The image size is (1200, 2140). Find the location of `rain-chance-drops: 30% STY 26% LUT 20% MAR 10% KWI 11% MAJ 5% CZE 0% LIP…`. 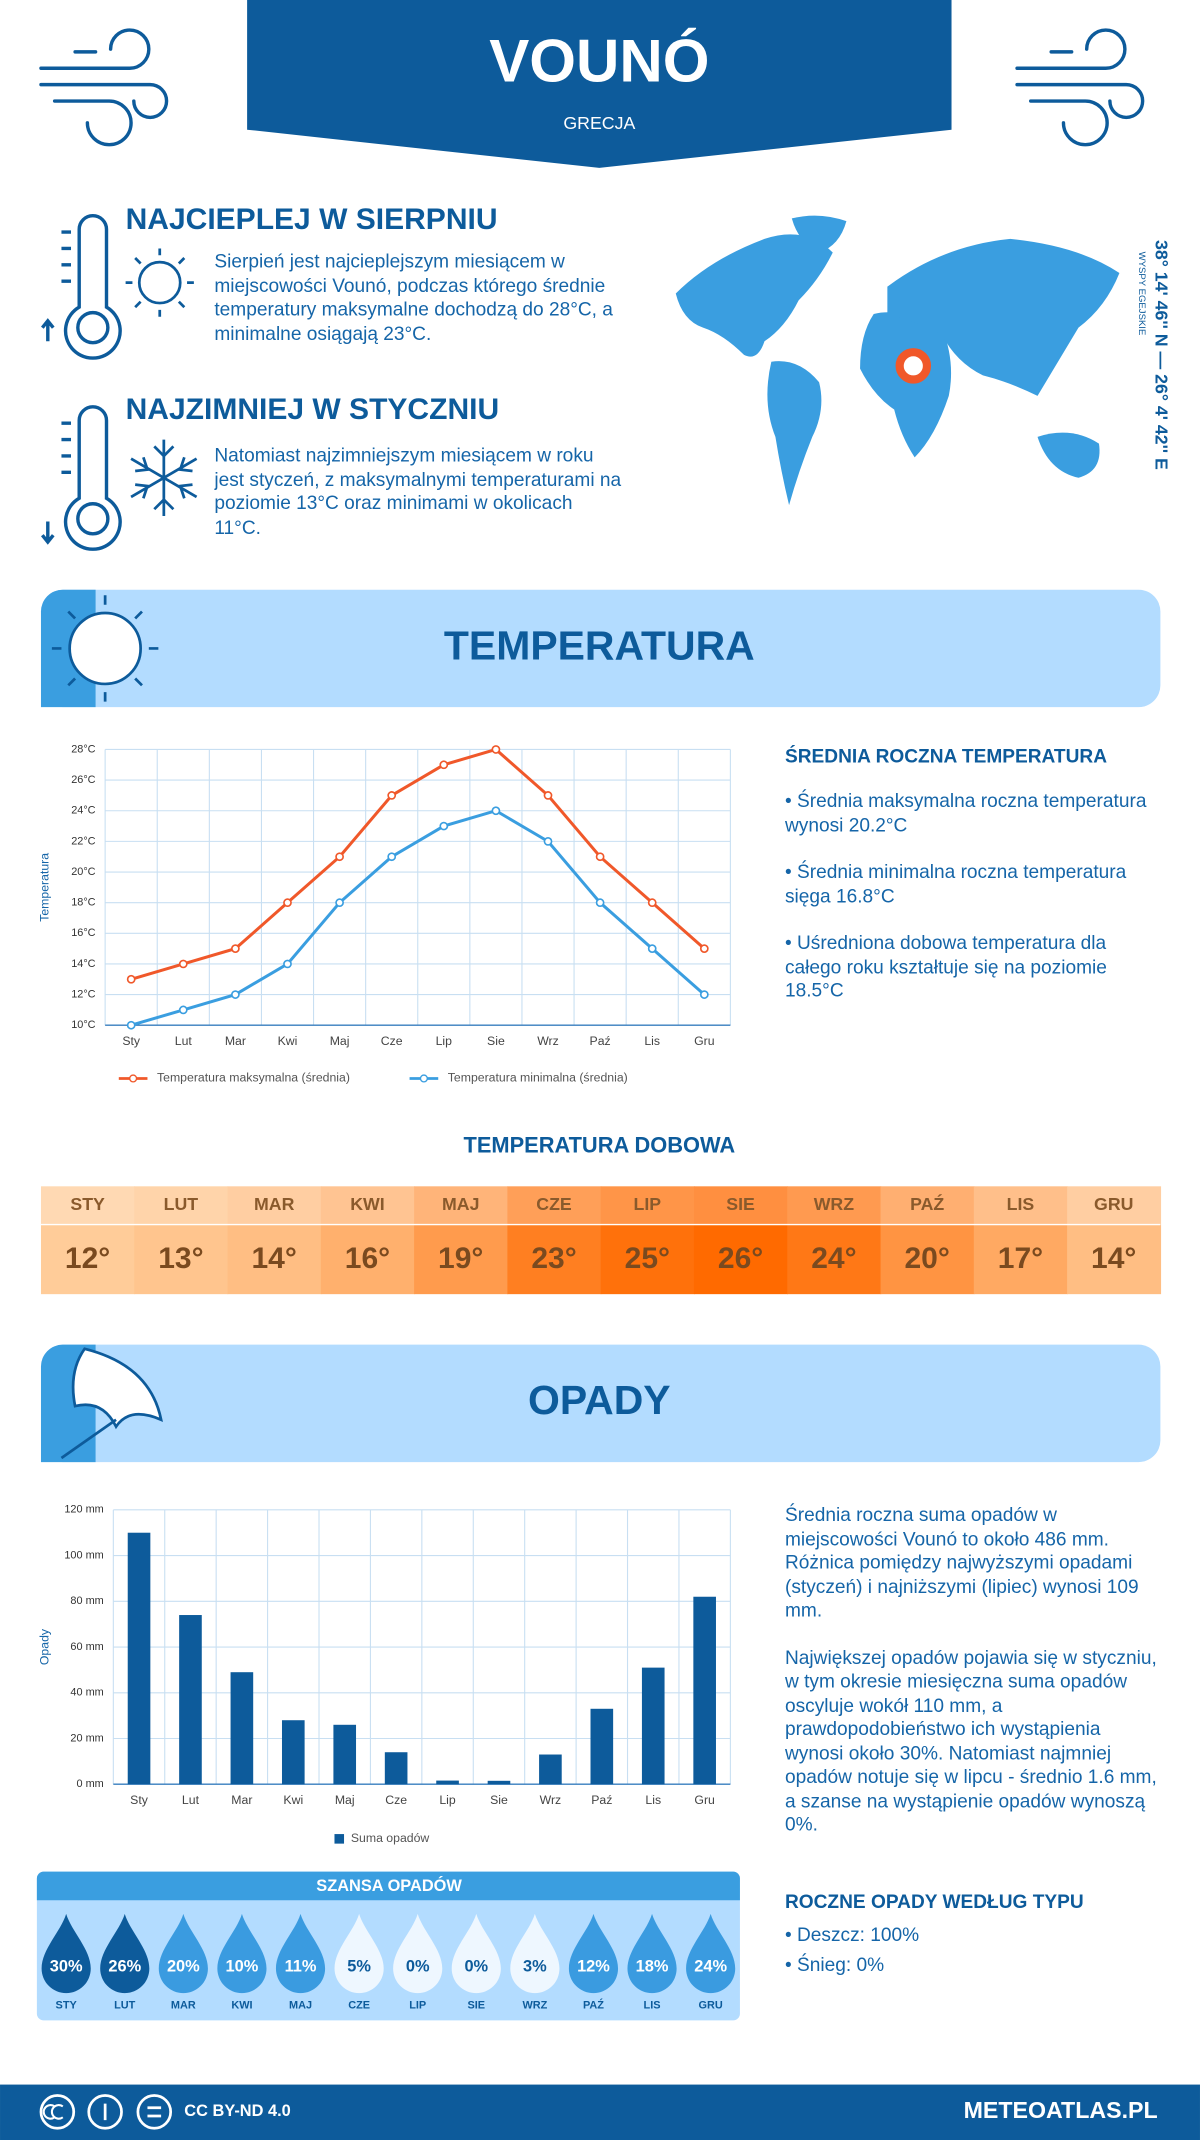

rain-chance-drops: 30% STY 26% LUT 20% MAR 10% KWI 11% MAJ 5% CZE 0% LIP… is located at coordinates (388, 1962).